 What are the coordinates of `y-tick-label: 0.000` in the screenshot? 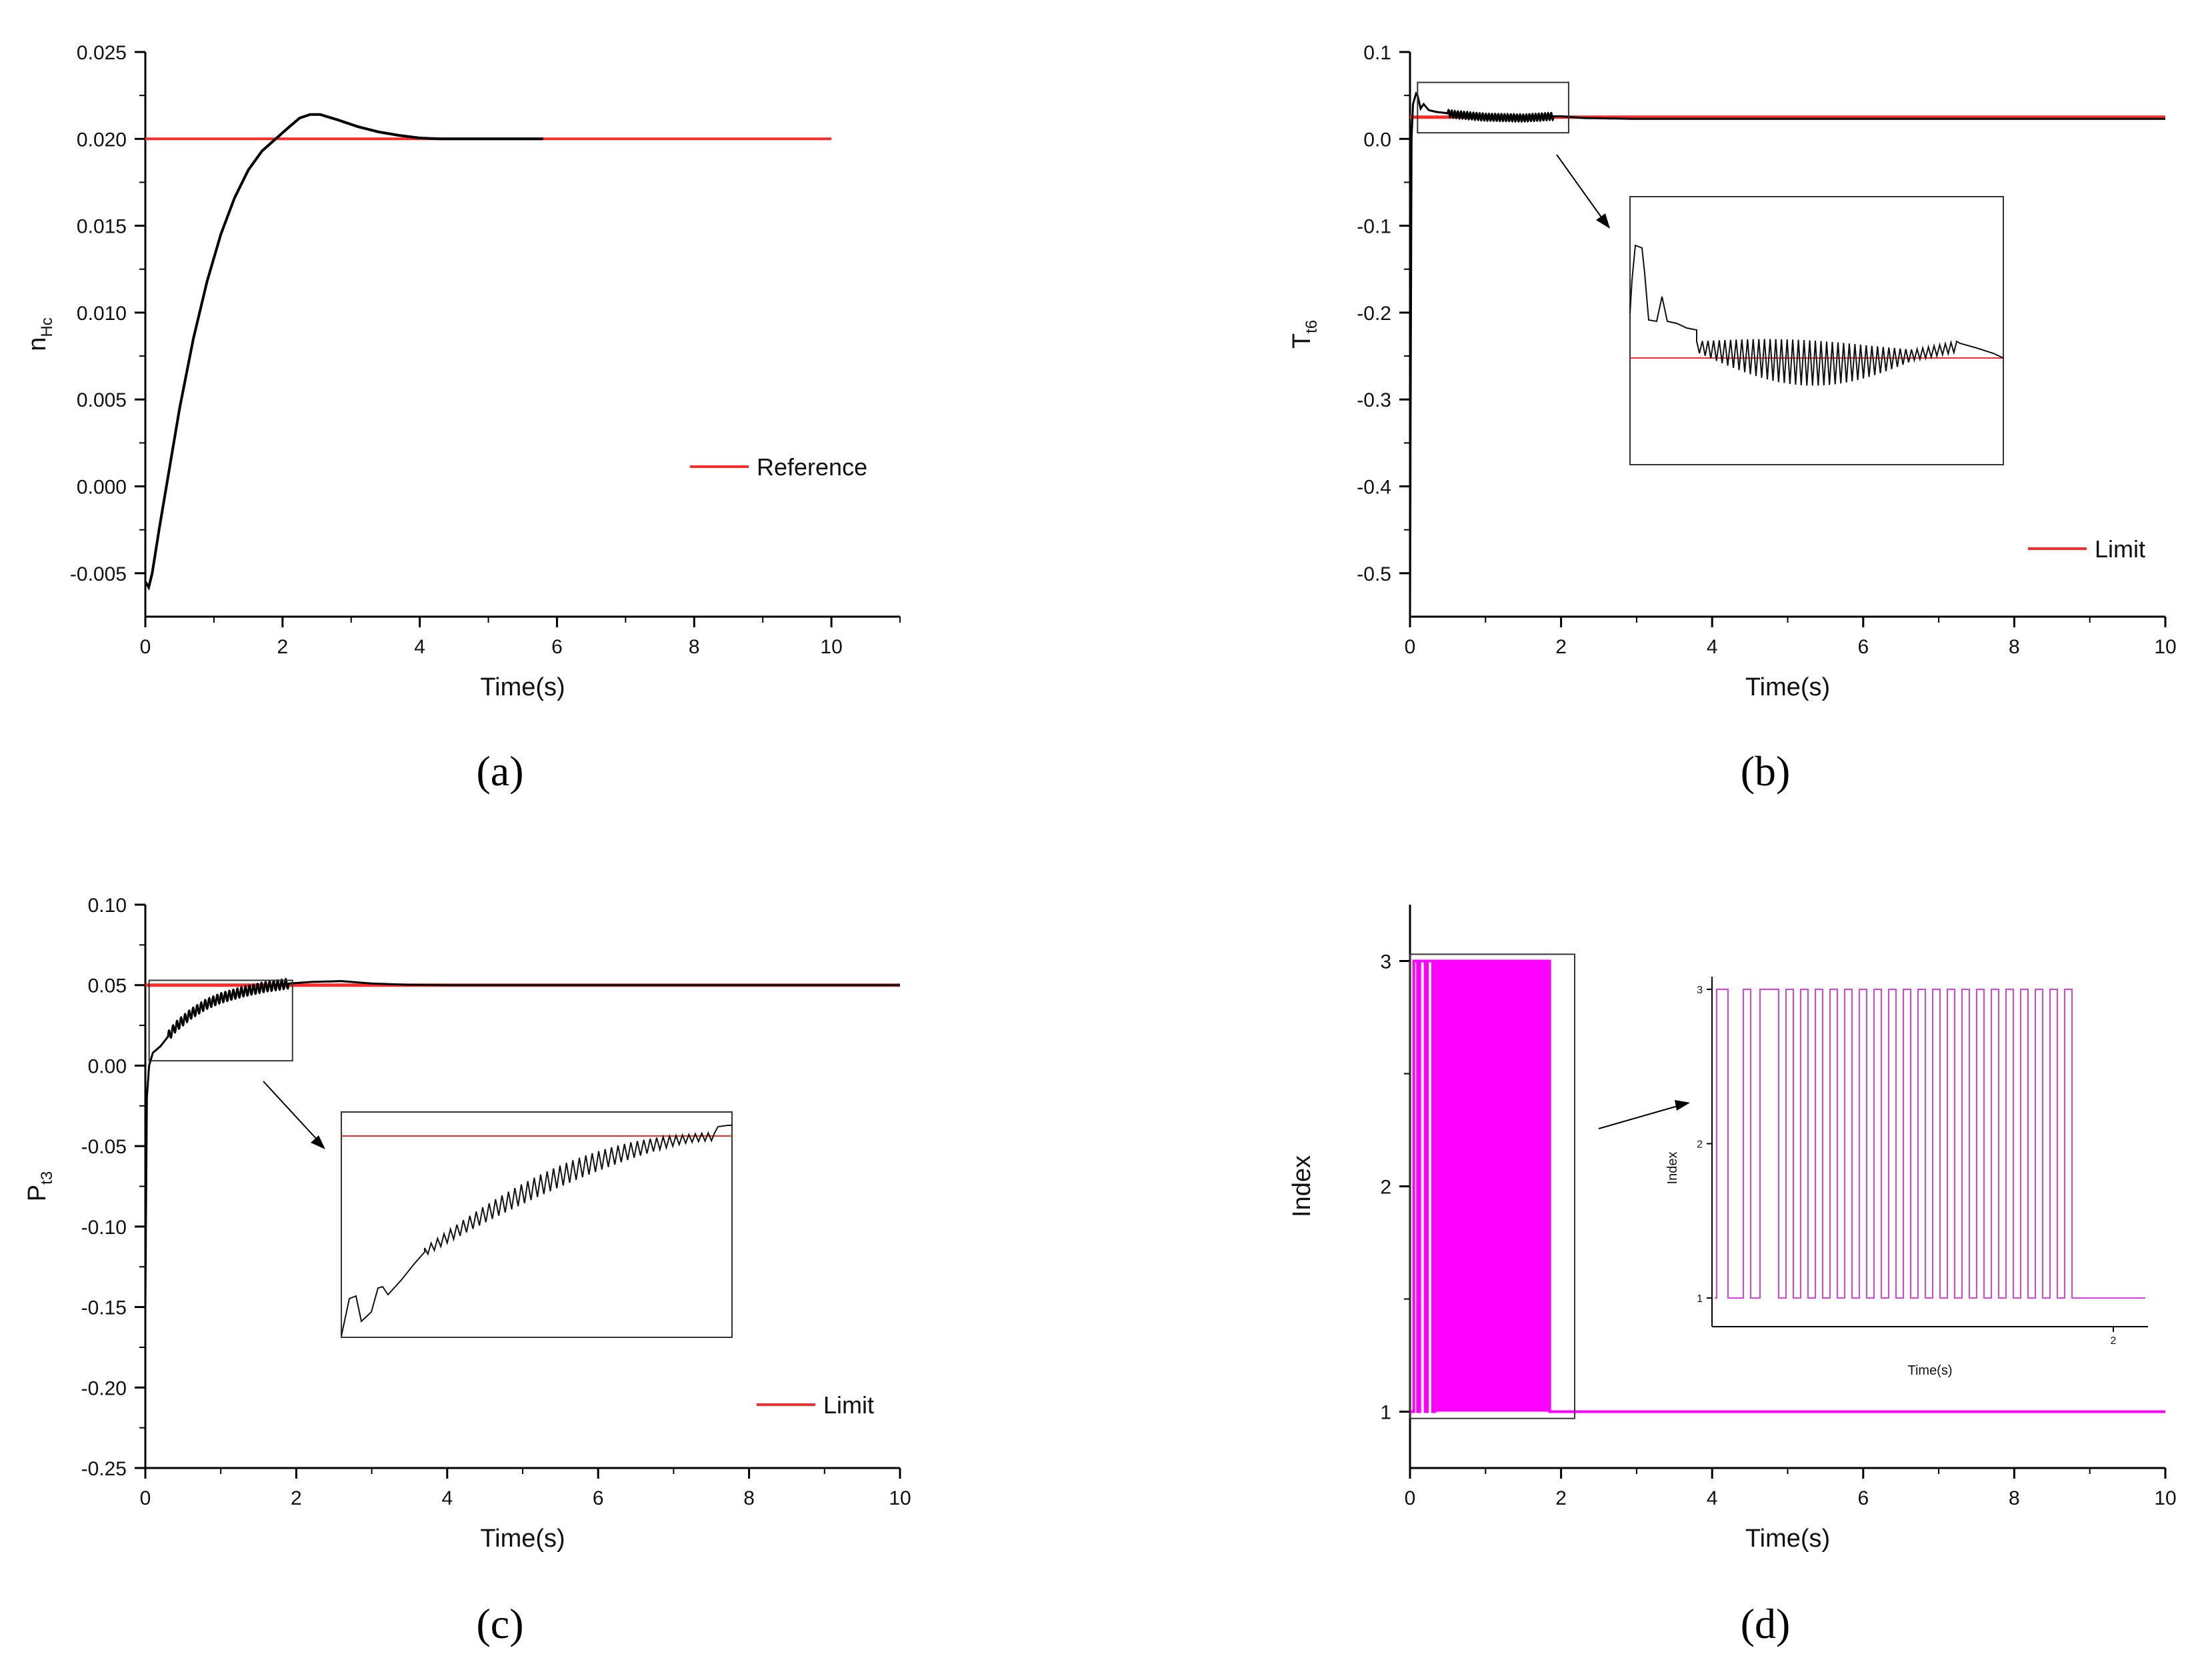 It's located at (102, 488).